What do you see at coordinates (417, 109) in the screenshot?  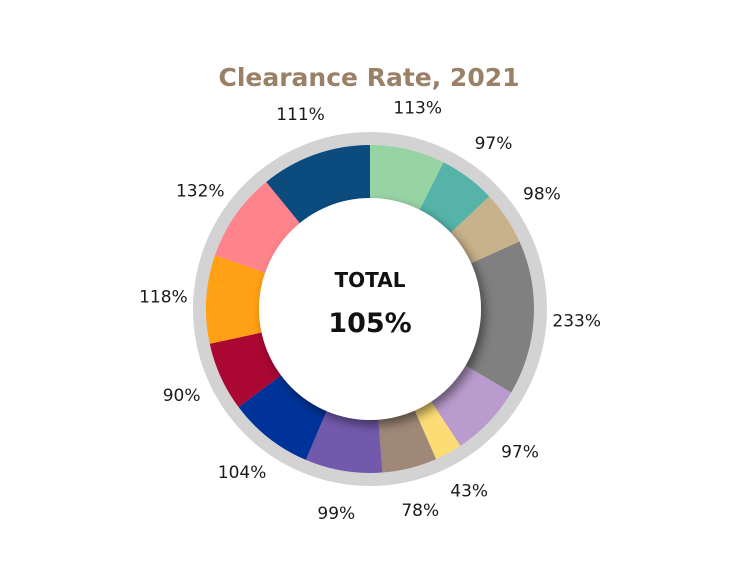 I see `slice-value-label: 113%` at bounding box center [417, 109].